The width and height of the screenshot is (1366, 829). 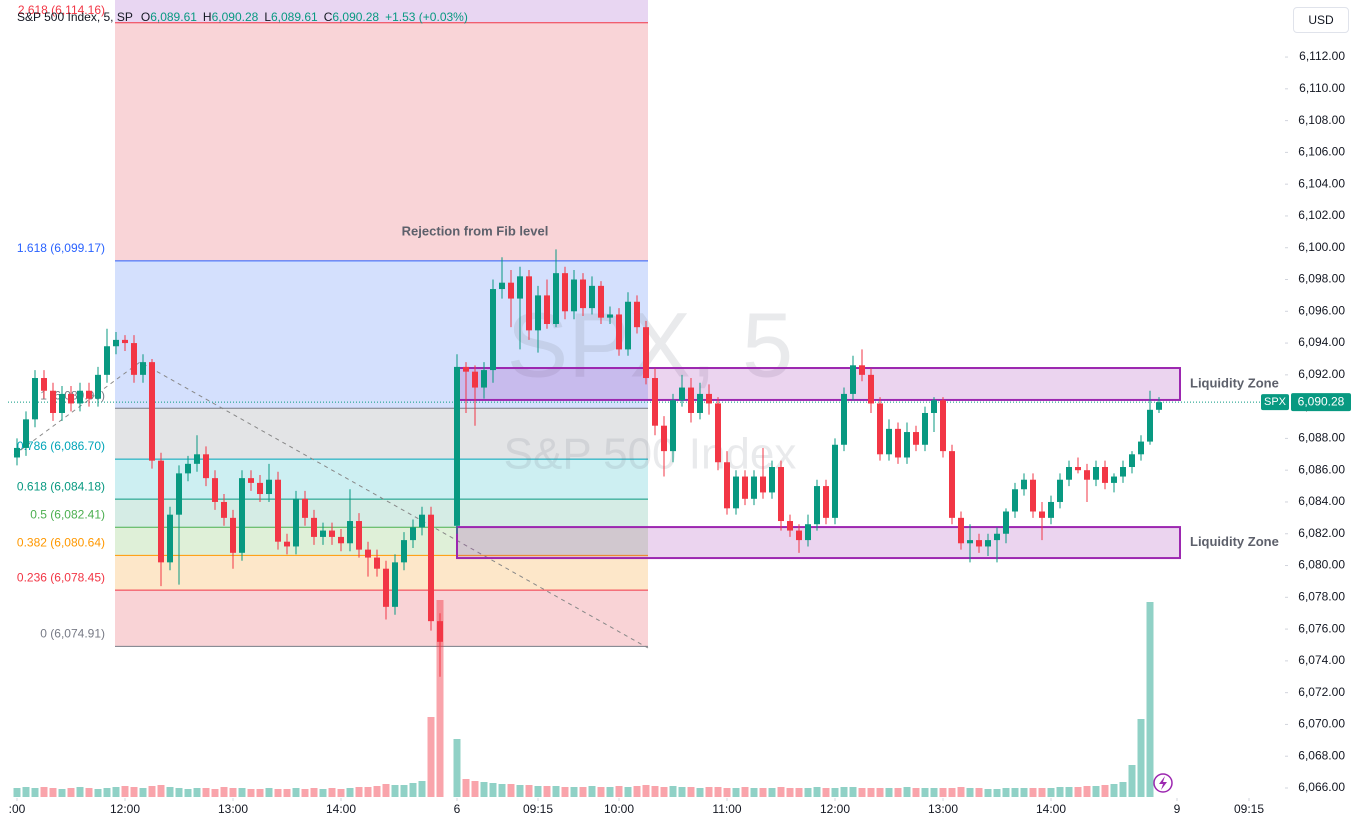 What do you see at coordinates (1275, 402) in the screenshot?
I see `symbol-tag-label: SPX` at bounding box center [1275, 402].